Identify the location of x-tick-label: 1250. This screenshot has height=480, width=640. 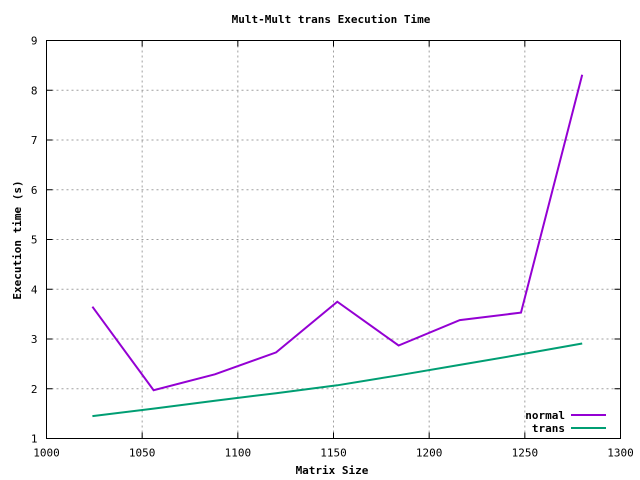
(525, 453).